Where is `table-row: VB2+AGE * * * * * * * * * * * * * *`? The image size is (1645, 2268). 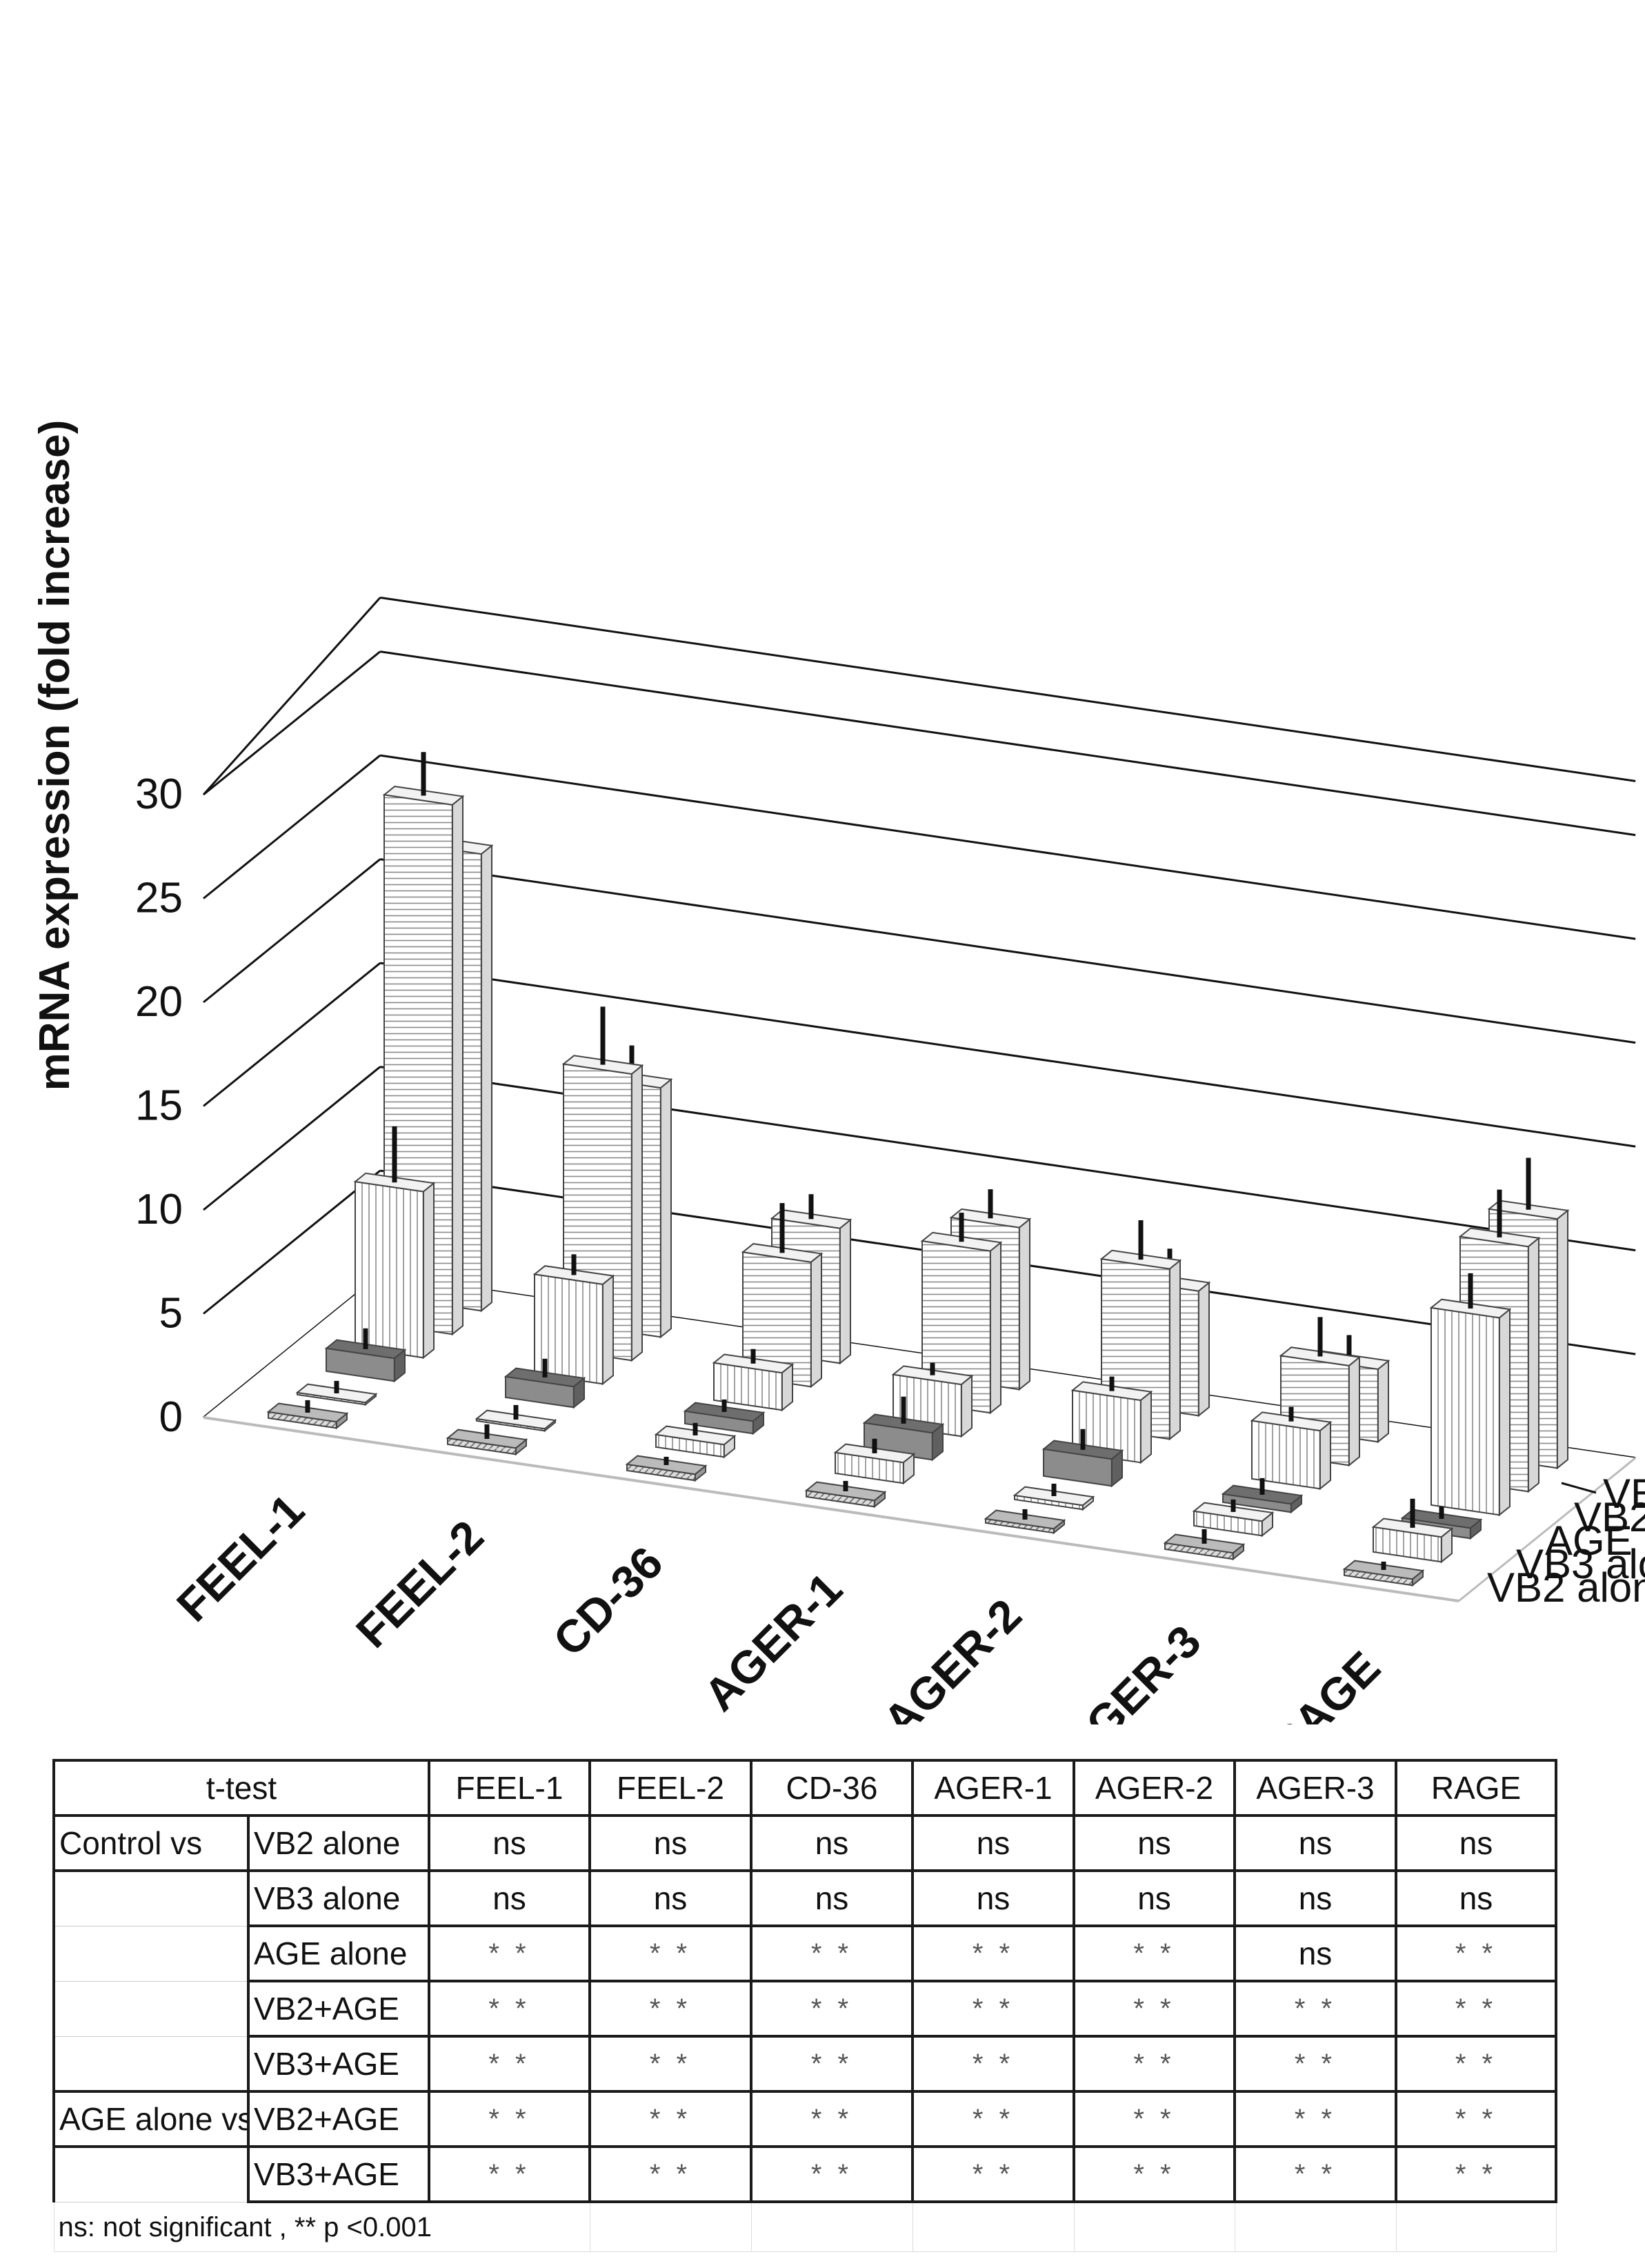 table-row: VB2+AGE * * * * * * * * * * * * * * is located at coordinates (804, 2009).